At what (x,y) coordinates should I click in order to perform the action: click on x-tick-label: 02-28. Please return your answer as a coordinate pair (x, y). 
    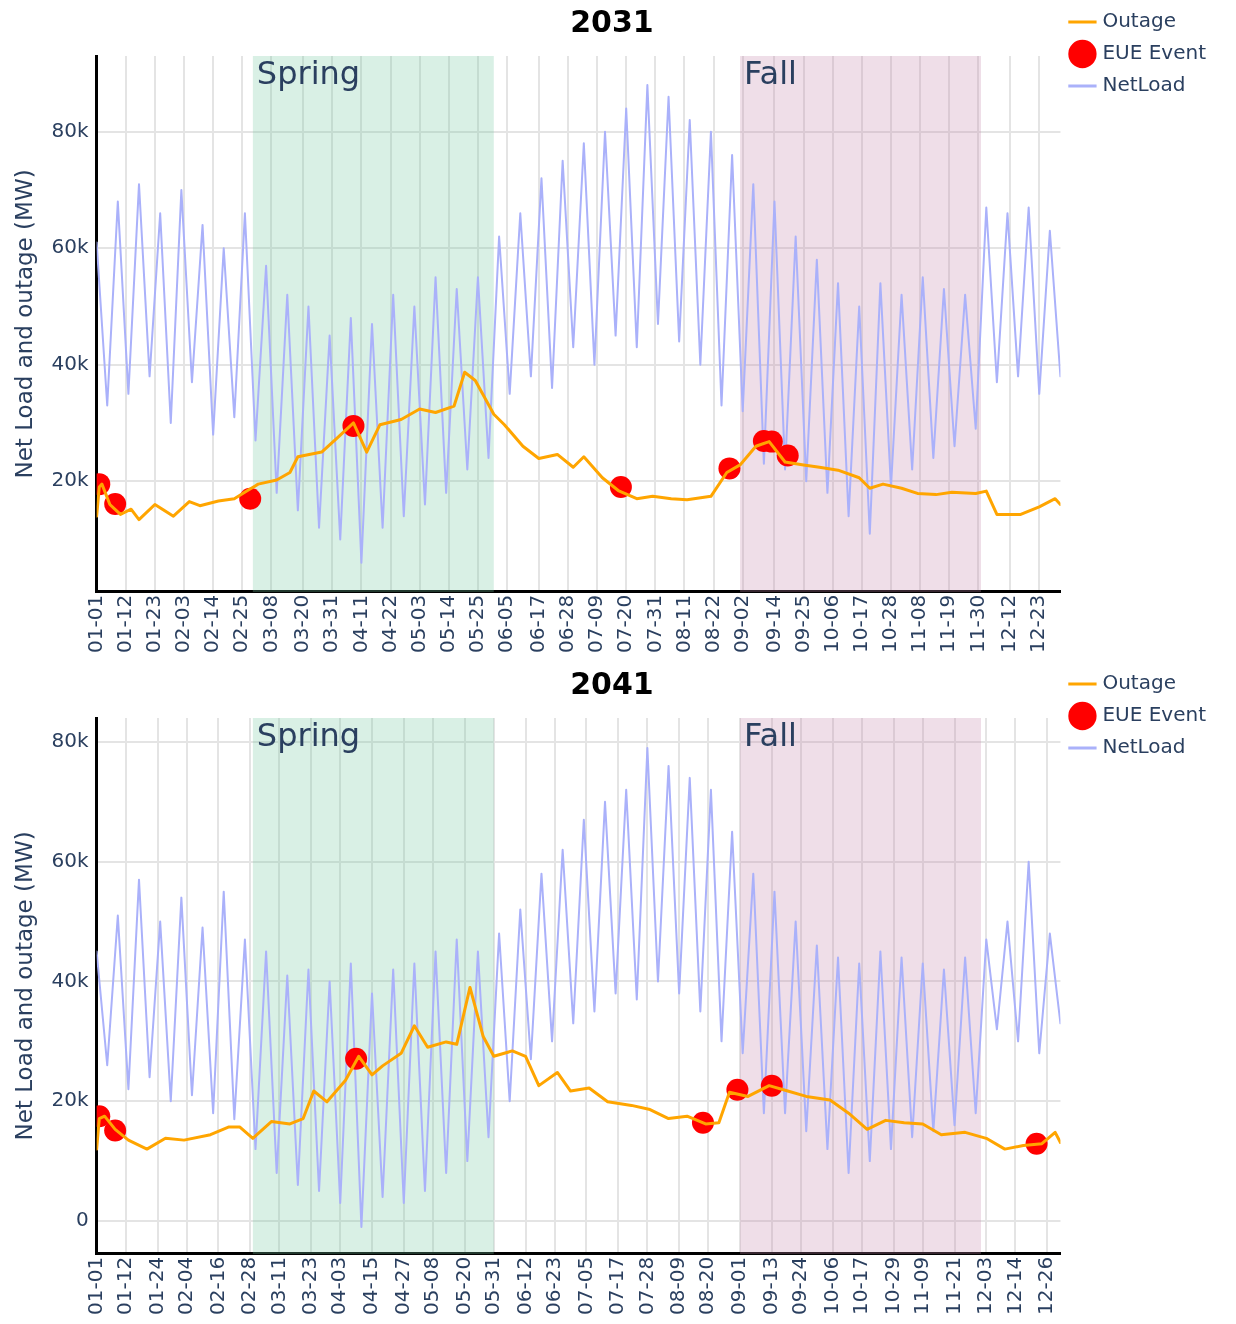
    Looking at the image, I should click on (248, 1286).